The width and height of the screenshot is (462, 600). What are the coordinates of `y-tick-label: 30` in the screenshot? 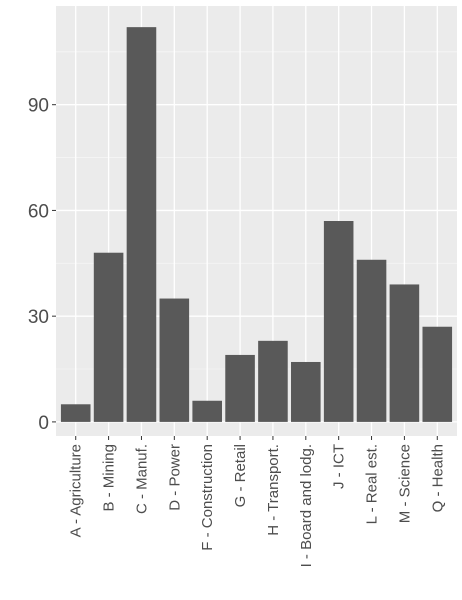 It's located at (38, 317).